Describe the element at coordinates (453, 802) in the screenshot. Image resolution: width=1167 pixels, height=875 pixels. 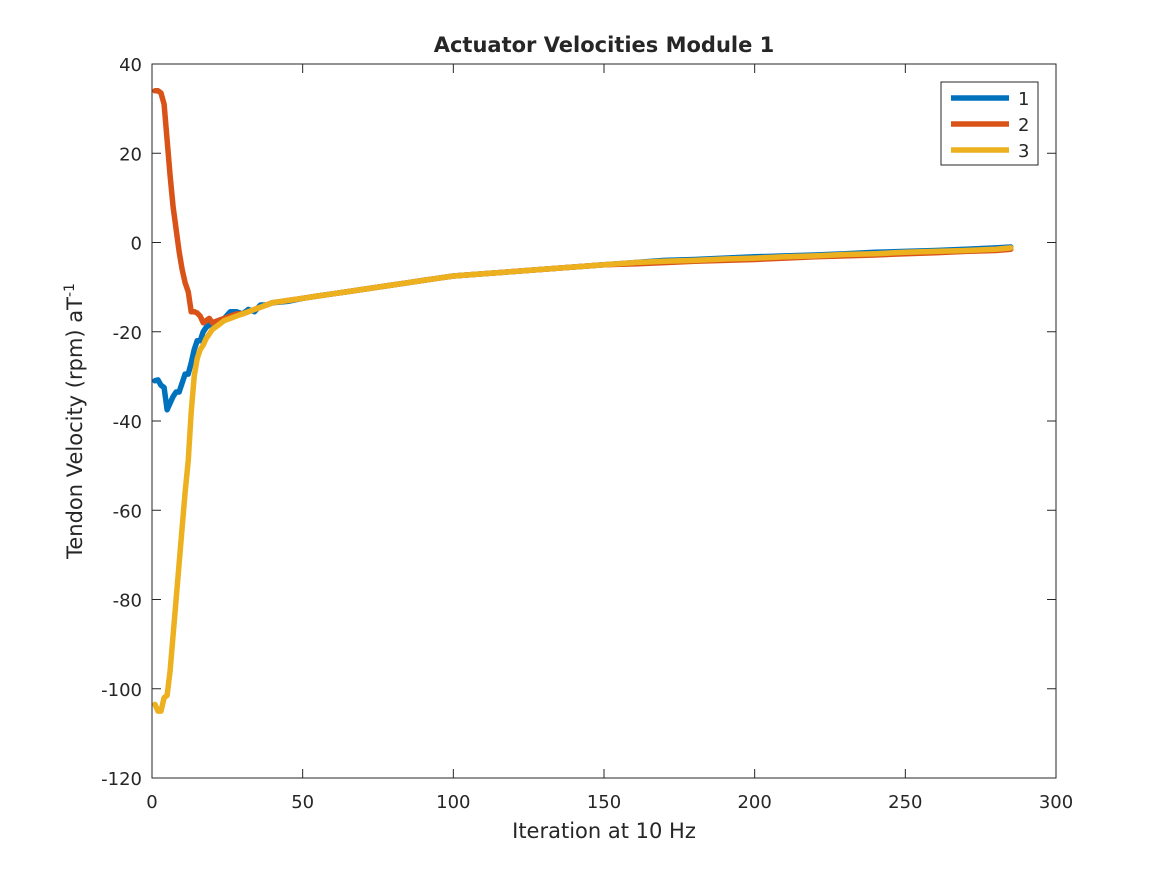
I see `x-tick-label: 100` at that location.